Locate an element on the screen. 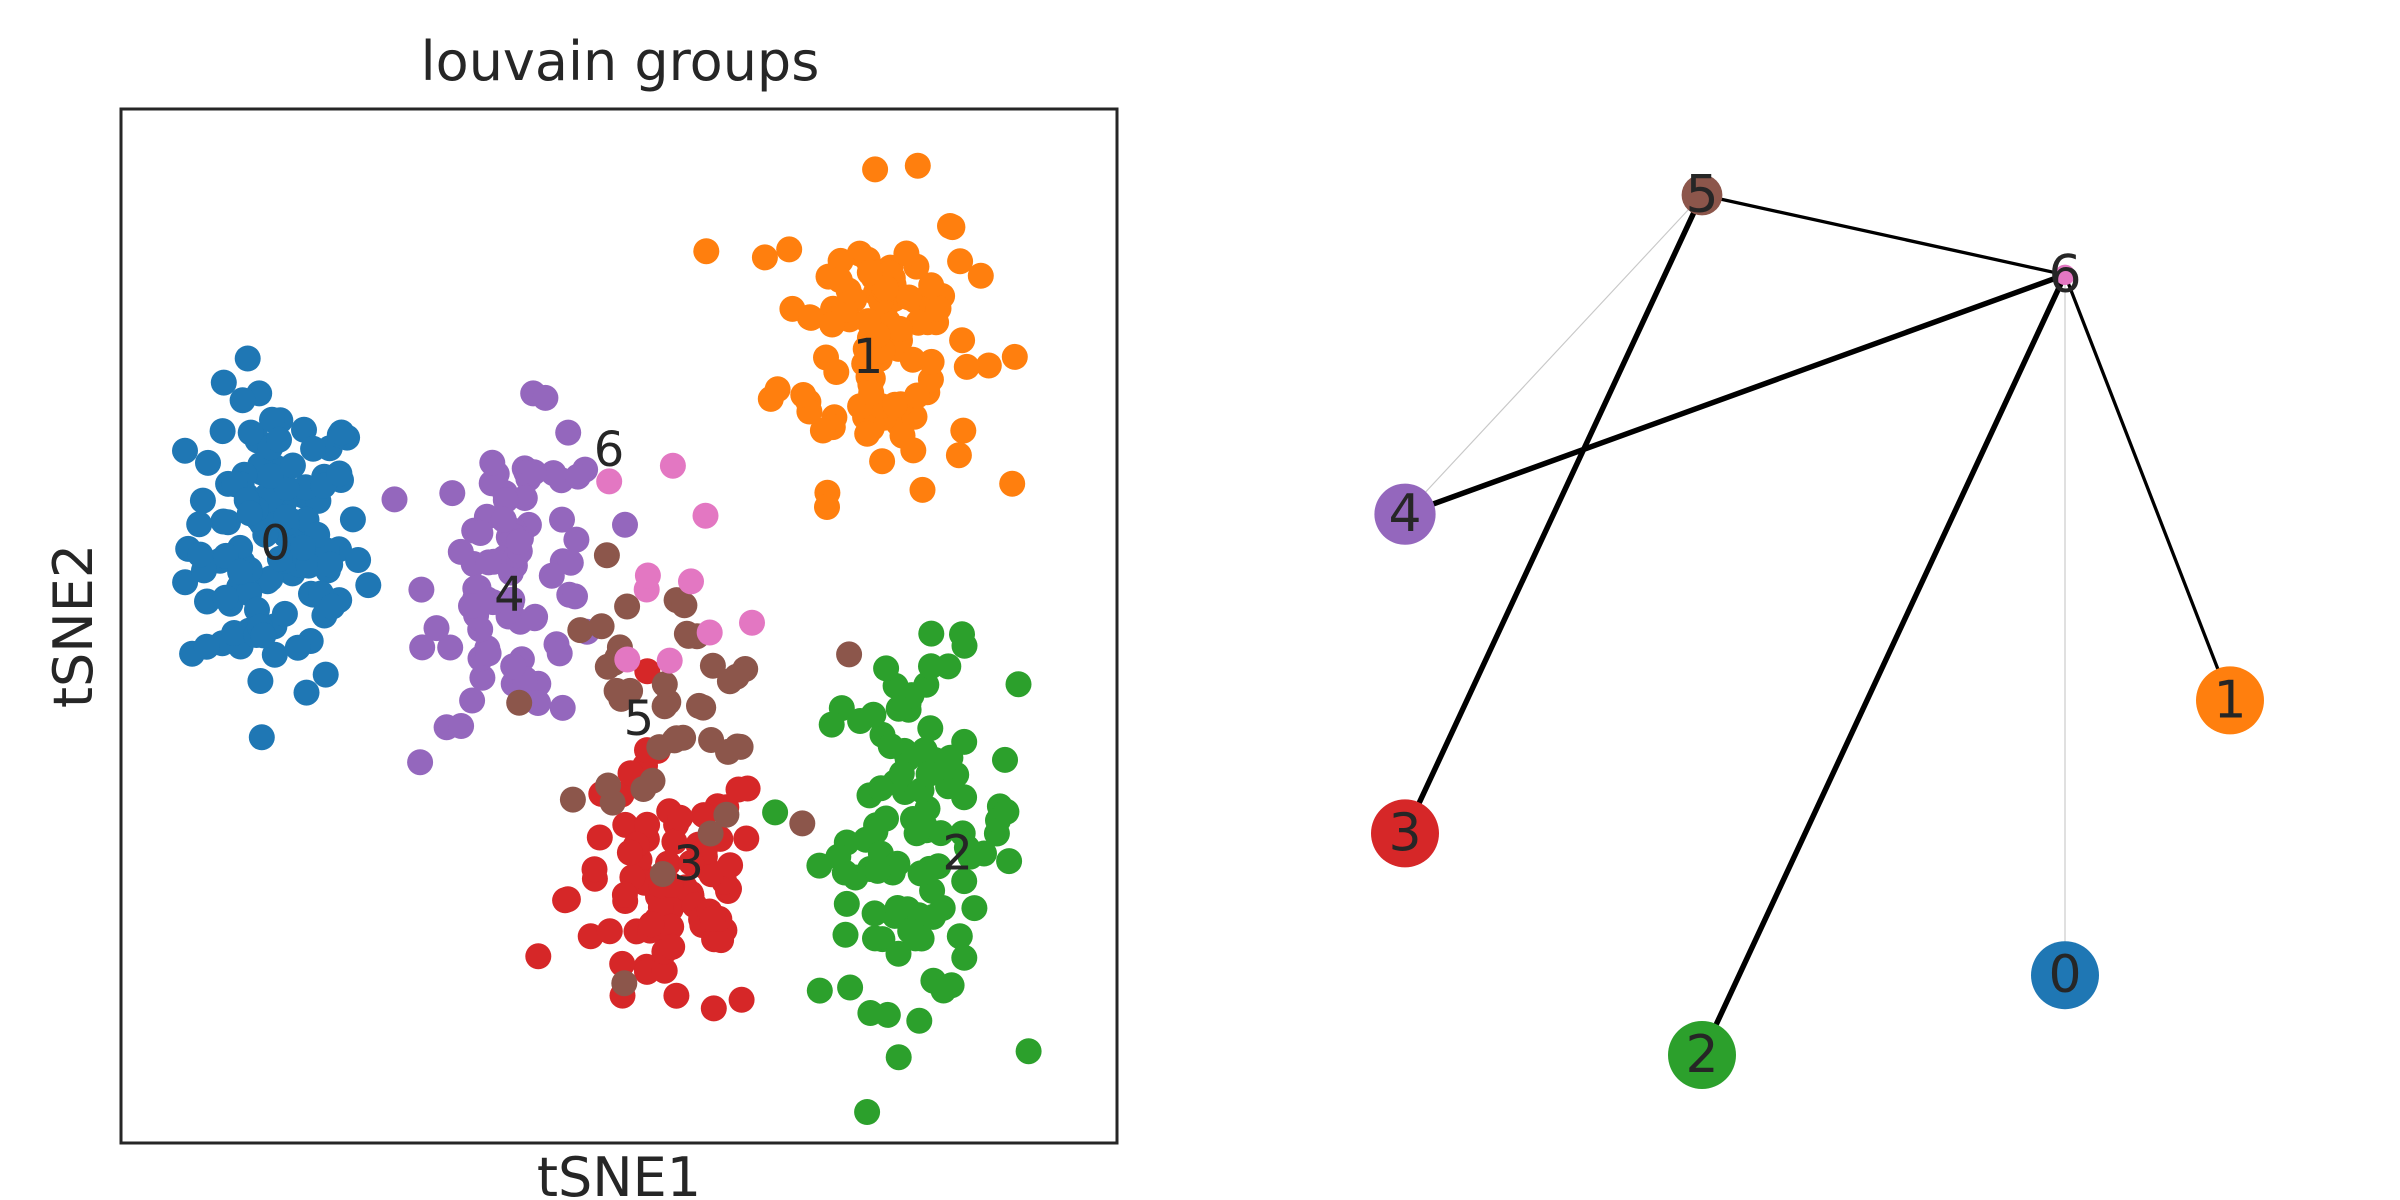 The width and height of the screenshot is (2400, 1200). graph-node-label-3: 3 is located at coordinates (1404, 833).